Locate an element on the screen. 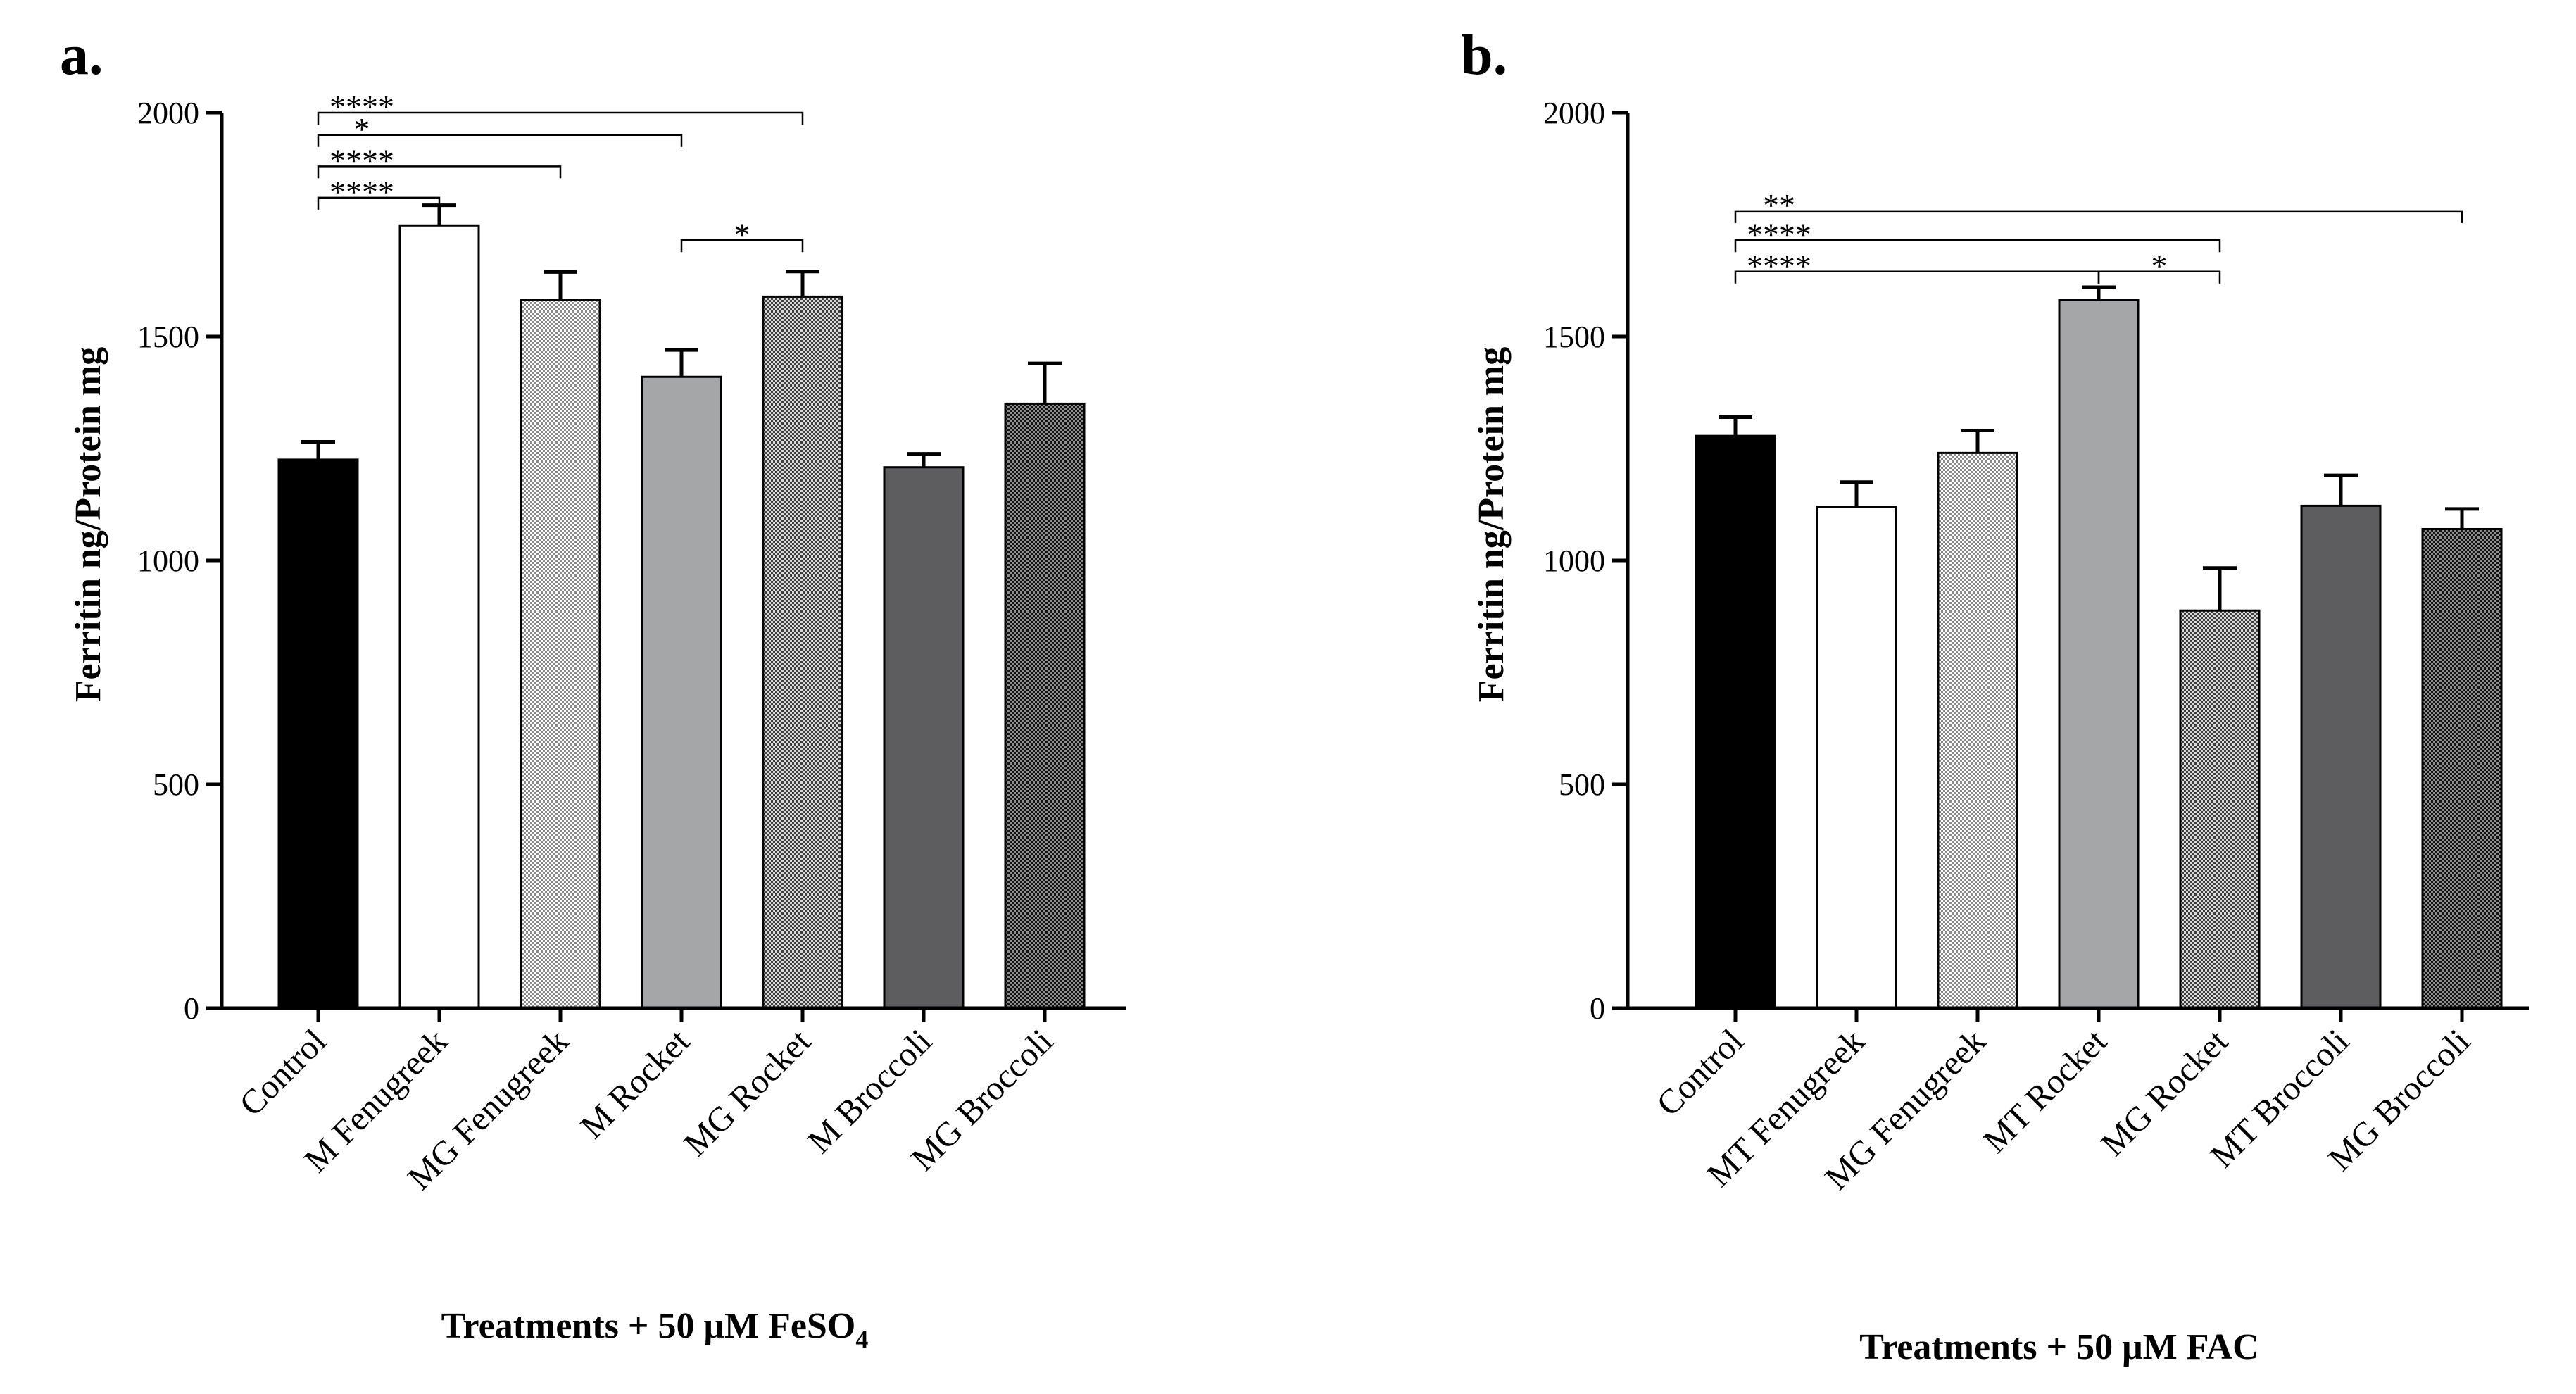 Image resolution: width=2576 pixels, height=1394 pixels. panel-a-y-axis-title: Ferritin ng/Protein mg is located at coordinates (88, 525).